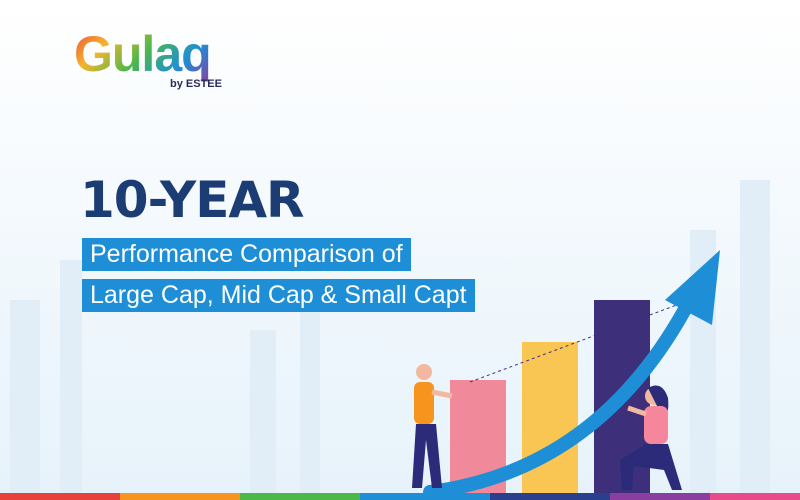 This screenshot has height=500, width=800. I want to click on growth-arrow, so click(560, 396).